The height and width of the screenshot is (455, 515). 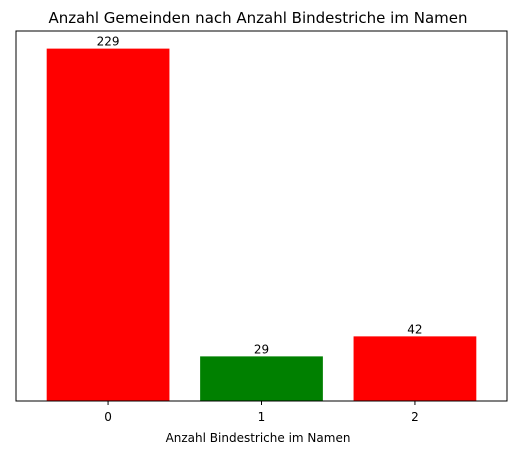 What do you see at coordinates (414, 329) in the screenshot?
I see `bar-value-label-2: 42` at bounding box center [414, 329].